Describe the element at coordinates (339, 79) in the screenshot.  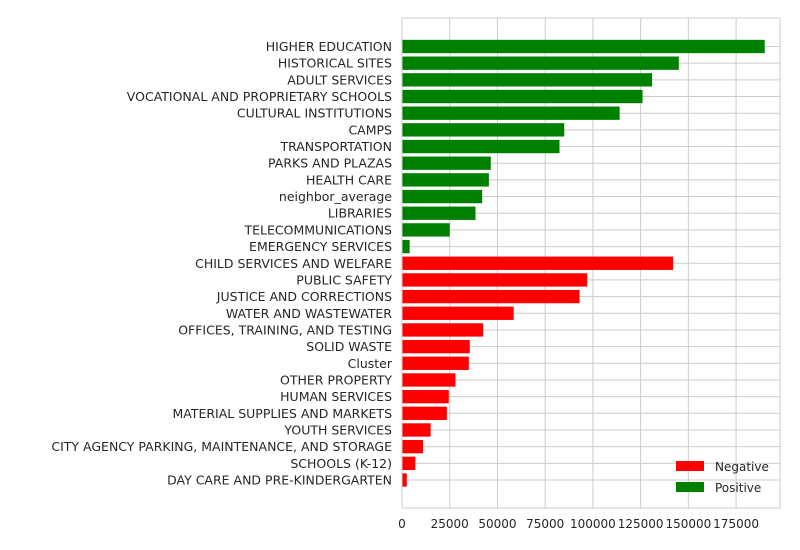
I see `category-label: ADULT SERVICES` at that location.